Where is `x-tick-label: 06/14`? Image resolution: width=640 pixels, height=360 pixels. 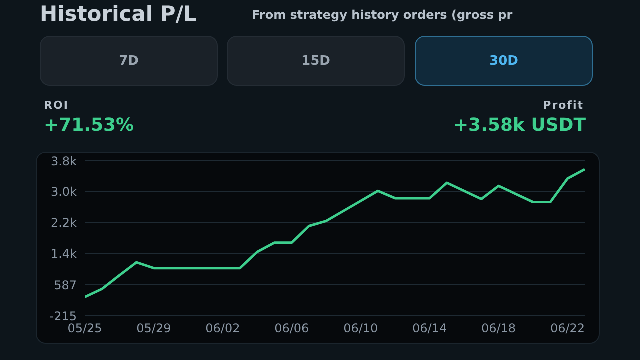 x-tick-label: 06/14 is located at coordinates (430, 329).